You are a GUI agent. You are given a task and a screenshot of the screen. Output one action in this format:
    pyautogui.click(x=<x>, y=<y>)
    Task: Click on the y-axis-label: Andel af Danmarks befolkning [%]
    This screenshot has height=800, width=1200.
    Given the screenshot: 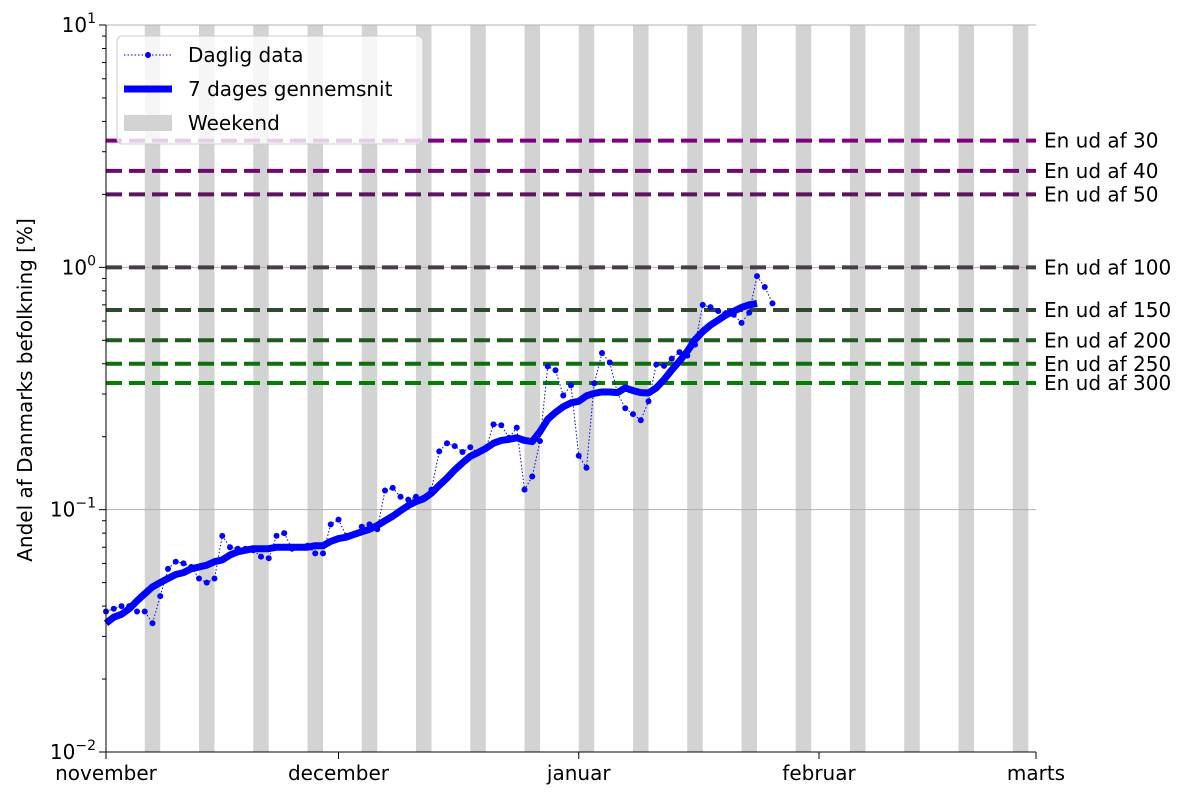 What is the action you would take?
    pyautogui.click(x=25, y=390)
    